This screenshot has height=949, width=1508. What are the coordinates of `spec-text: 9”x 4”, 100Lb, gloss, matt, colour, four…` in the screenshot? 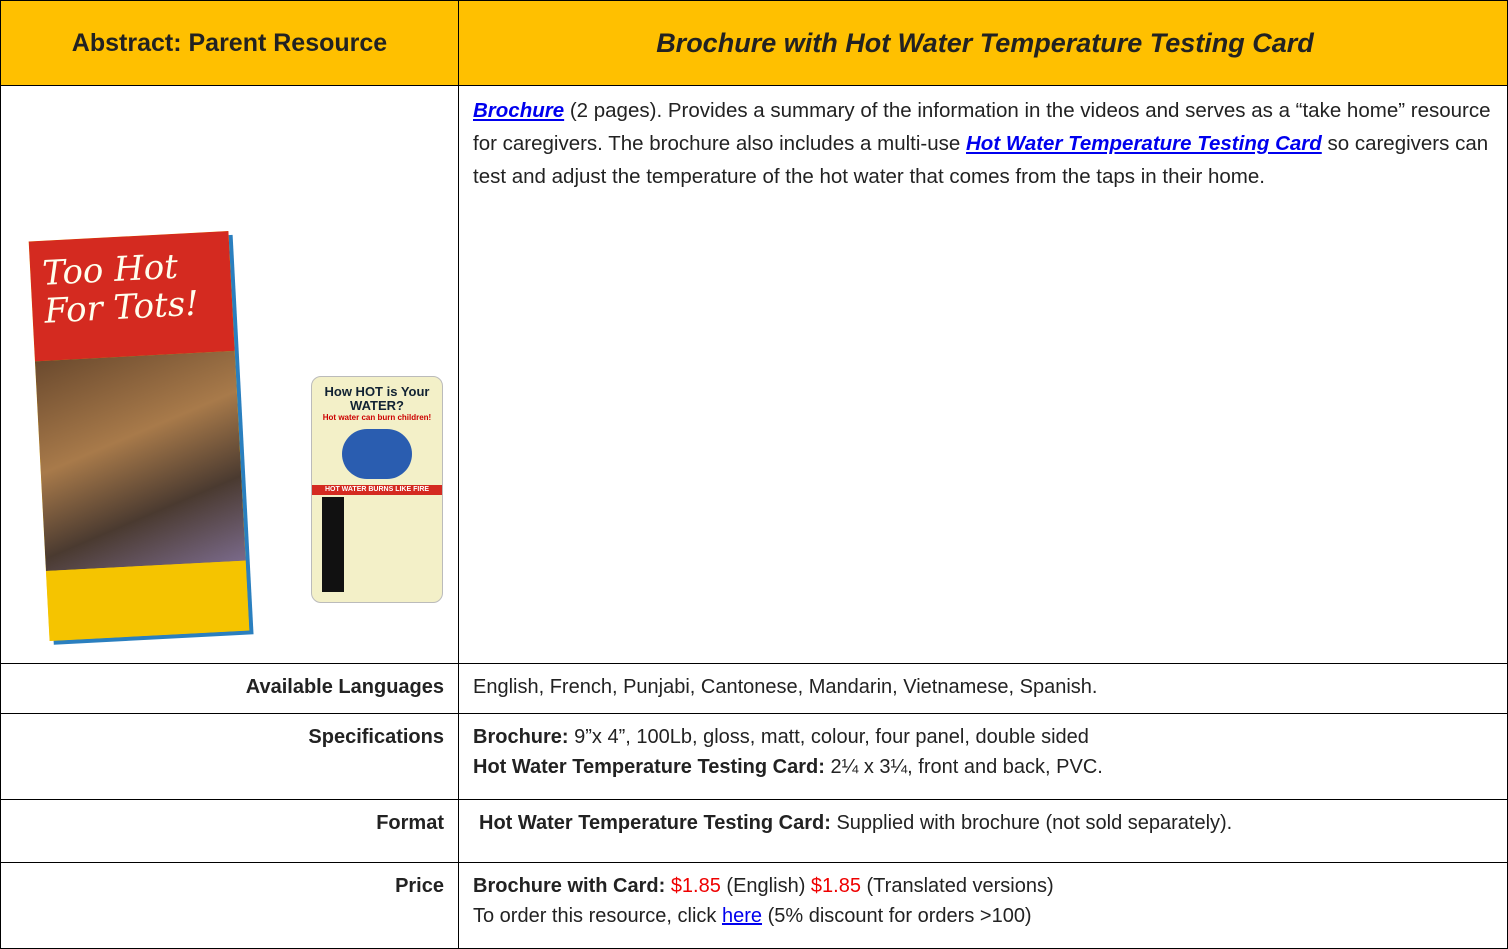 It's located at (828, 737).